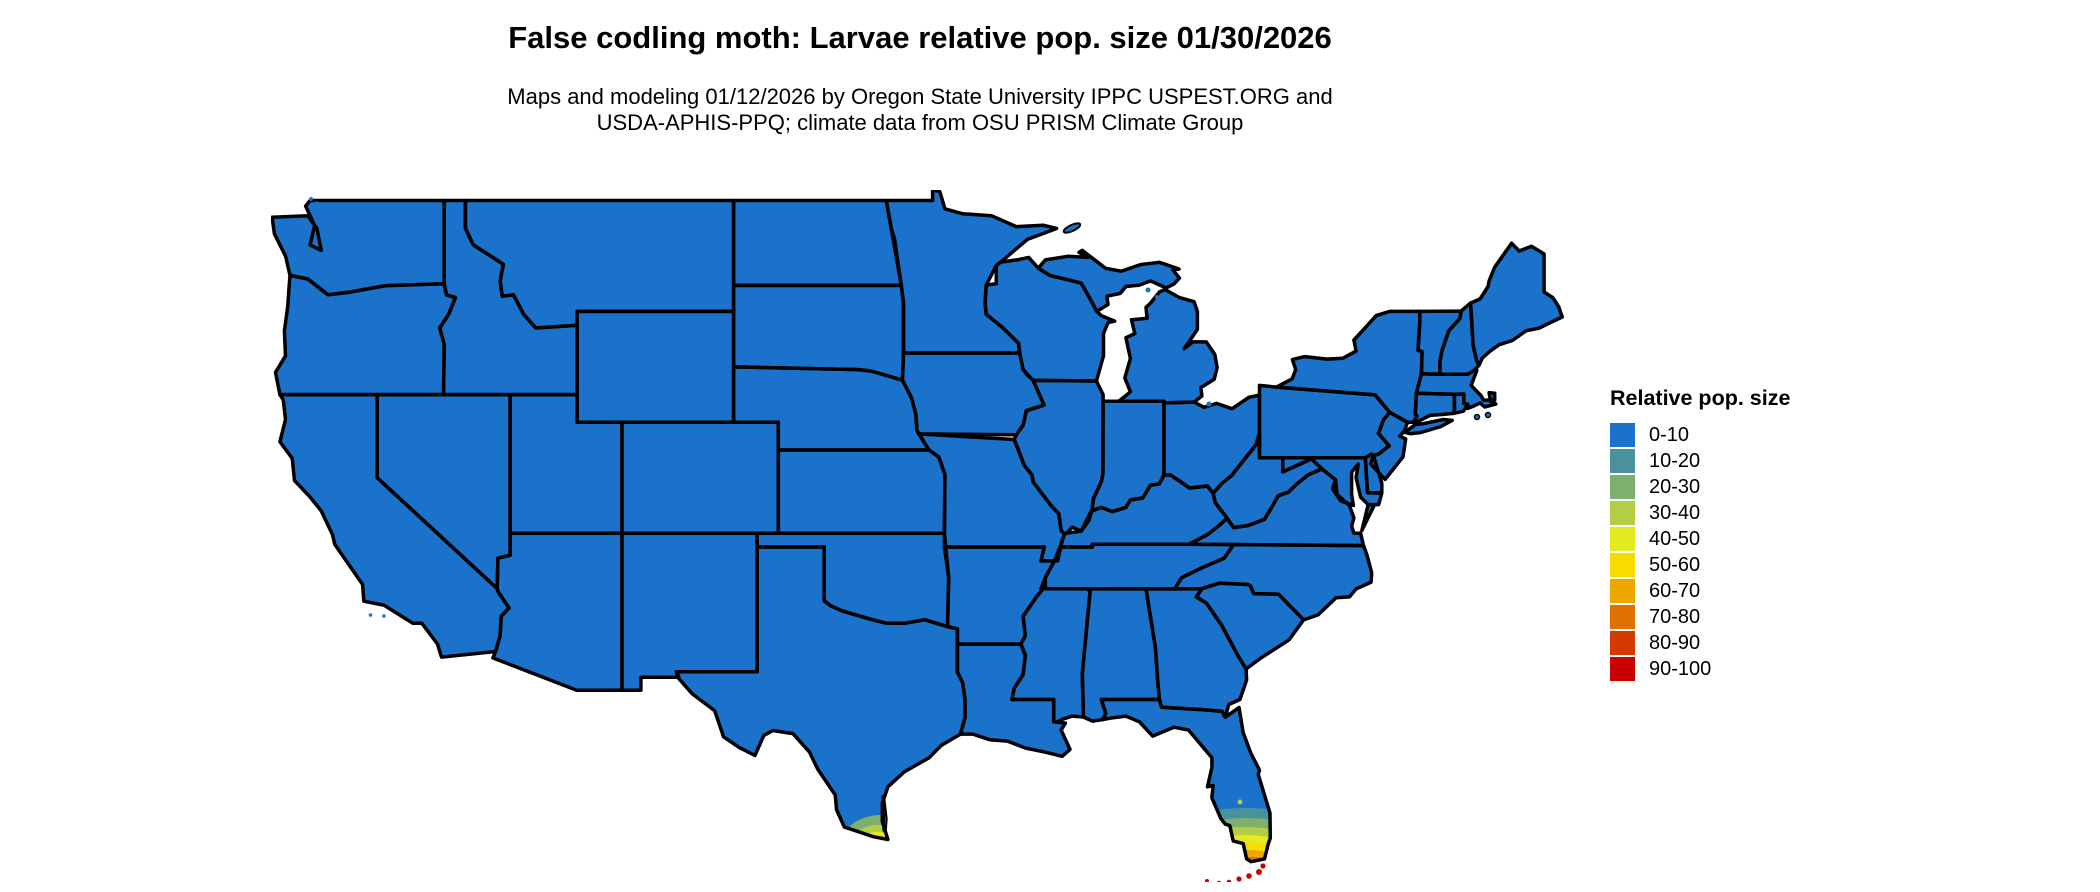 The height and width of the screenshot is (892, 2100). Describe the element at coordinates (1072, 228) in the screenshot. I see `isle-royale-island` at that location.